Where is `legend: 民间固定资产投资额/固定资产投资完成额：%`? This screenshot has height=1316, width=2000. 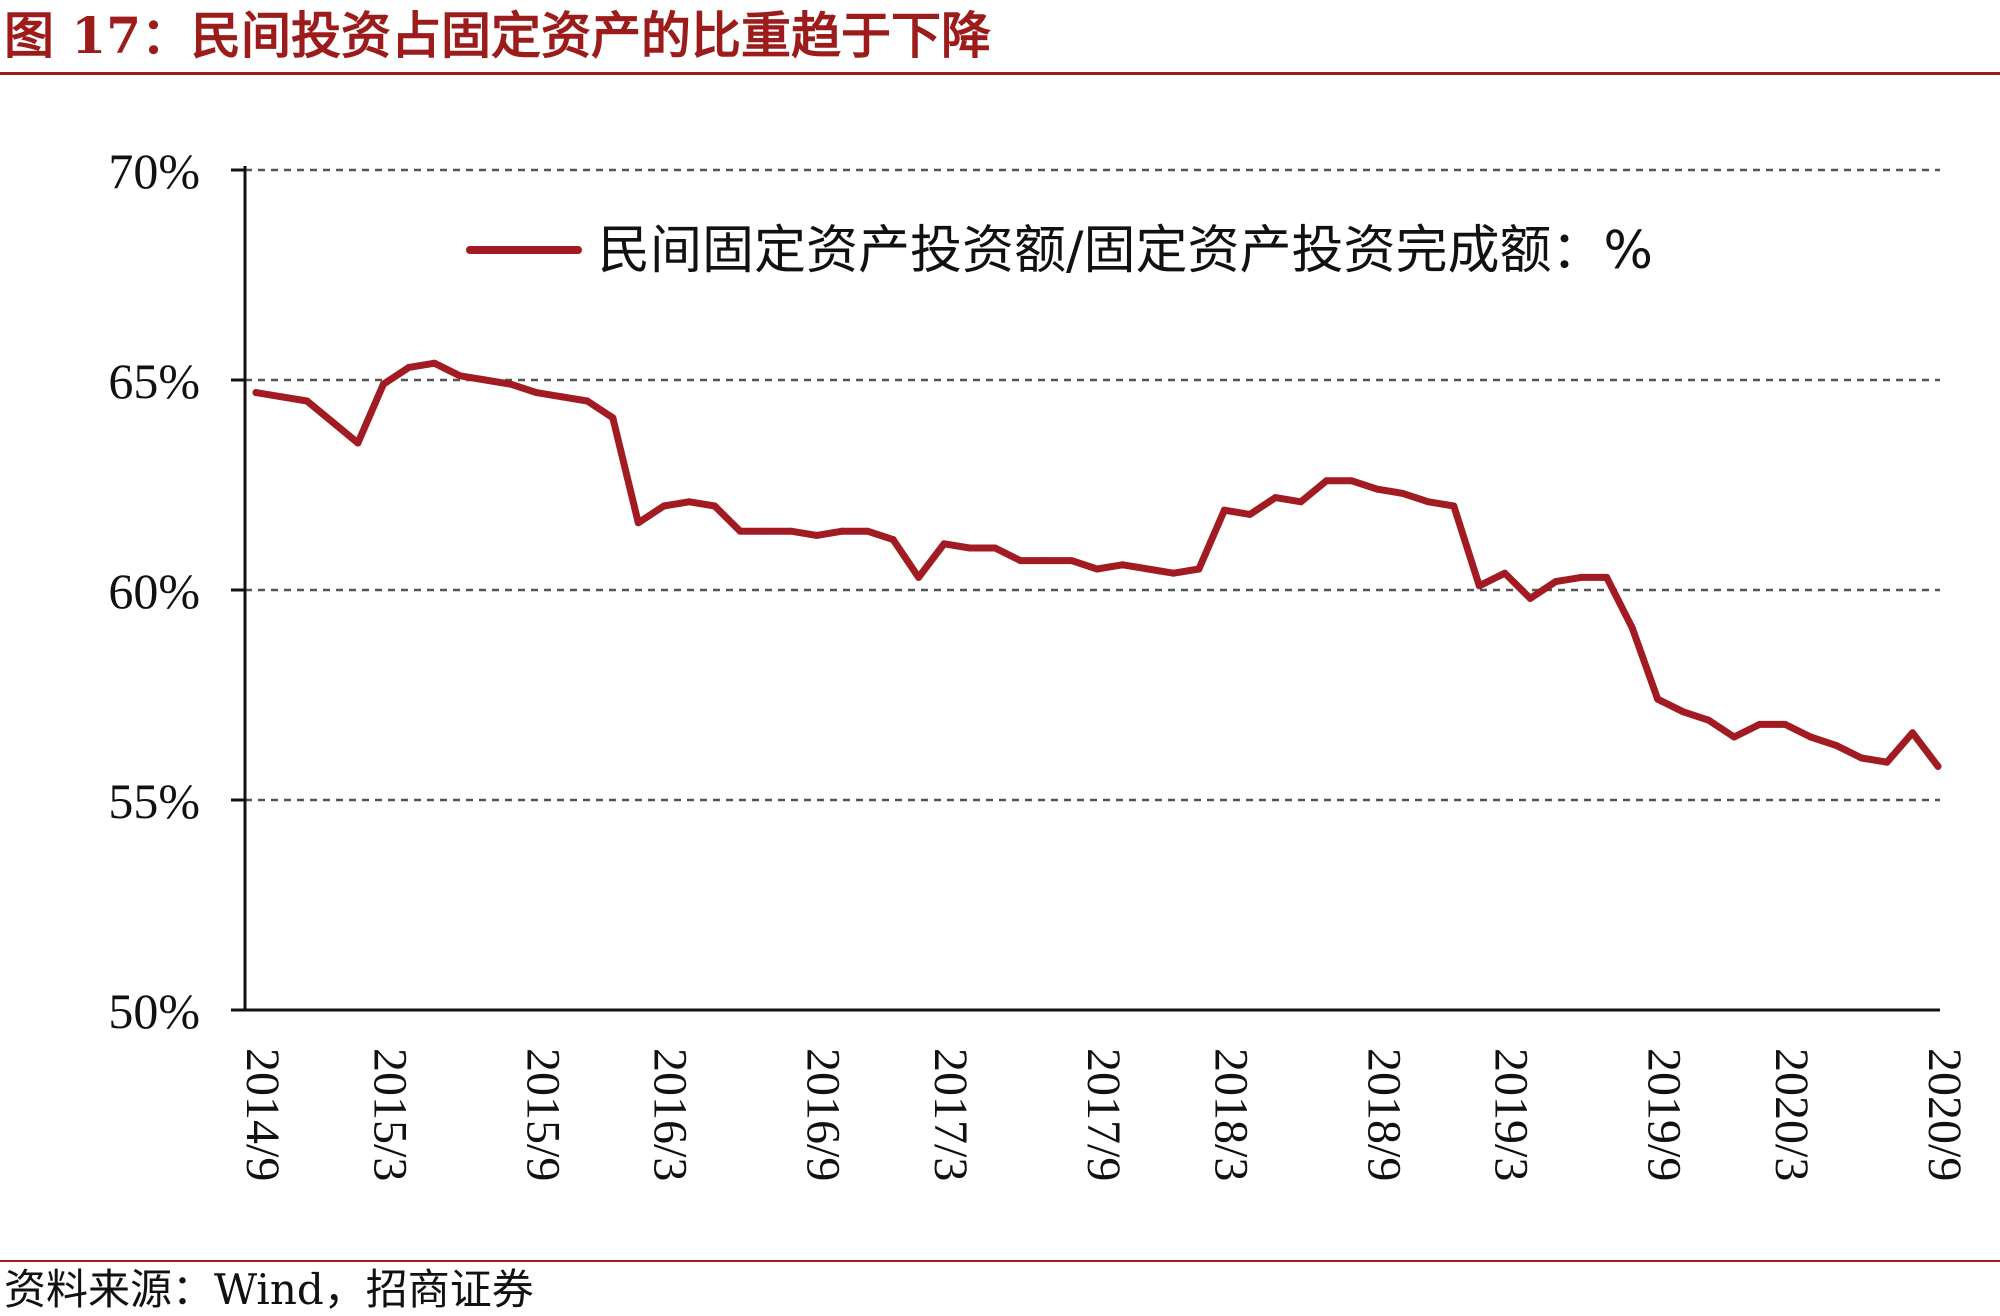 legend: 民间固定资产投资额/固定资产投资完成额：% is located at coordinates (1059, 251).